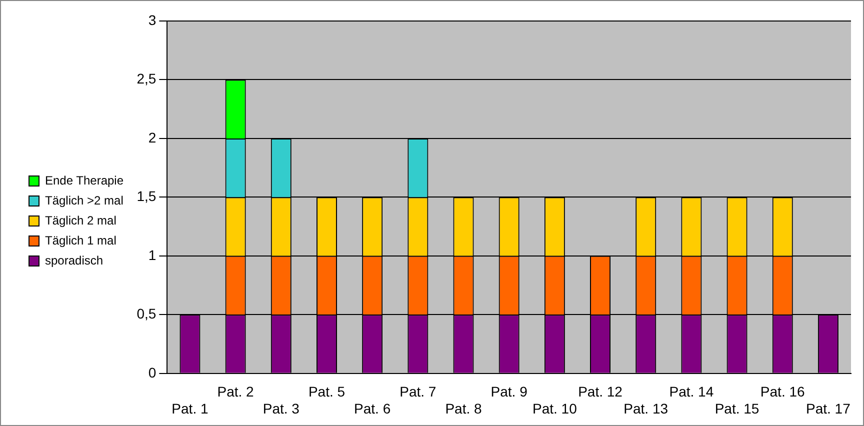 This screenshot has width=864, height=426. Describe the element at coordinates (146, 314) in the screenshot. I see `y-tick-label: 0,5` at that location.